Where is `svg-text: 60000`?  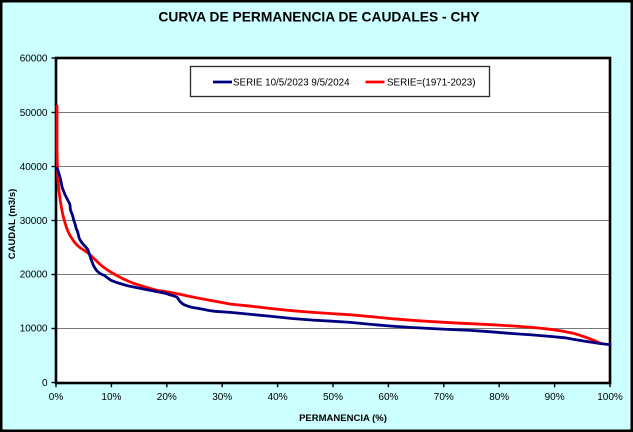
svg-text: 60000 is located at coordinates (34, 59).